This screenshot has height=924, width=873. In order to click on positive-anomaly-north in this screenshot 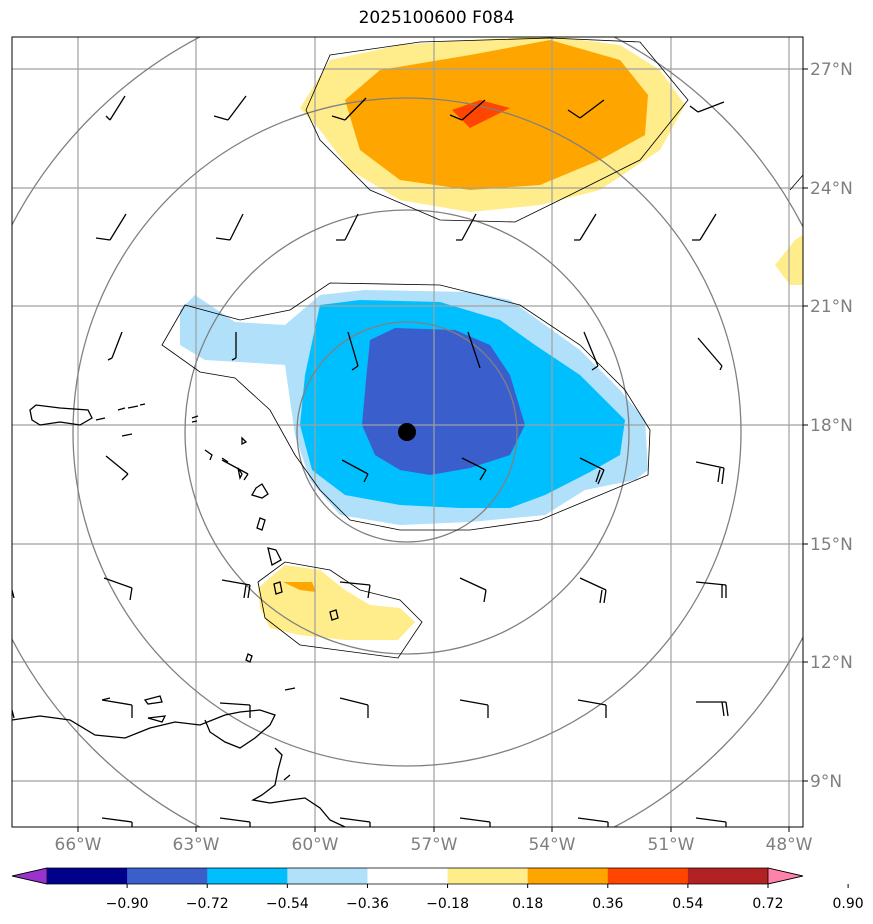, I will do `click(492, 124)`.